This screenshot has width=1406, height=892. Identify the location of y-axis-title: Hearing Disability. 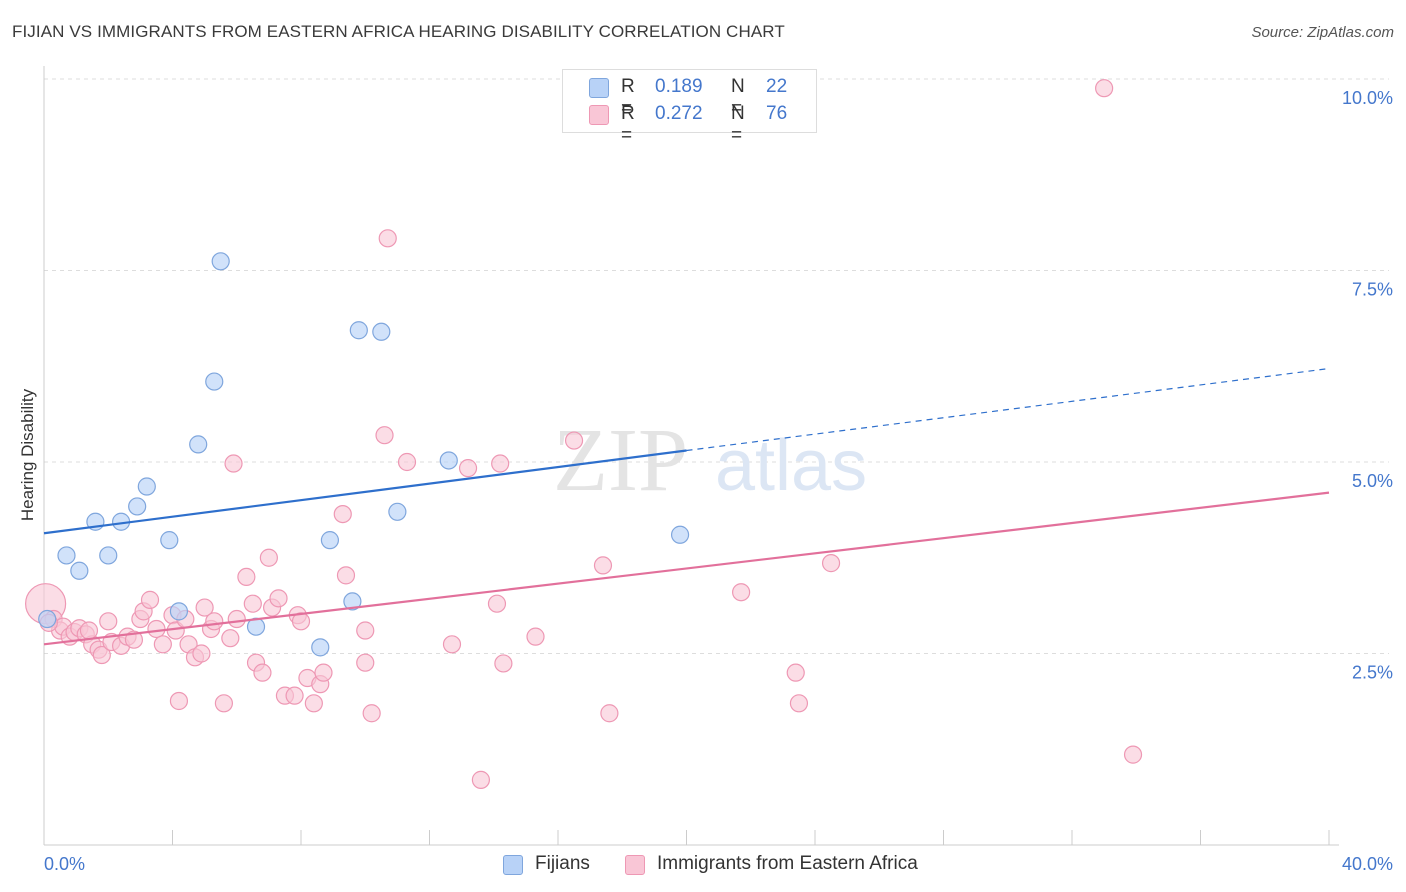
(27, 455).